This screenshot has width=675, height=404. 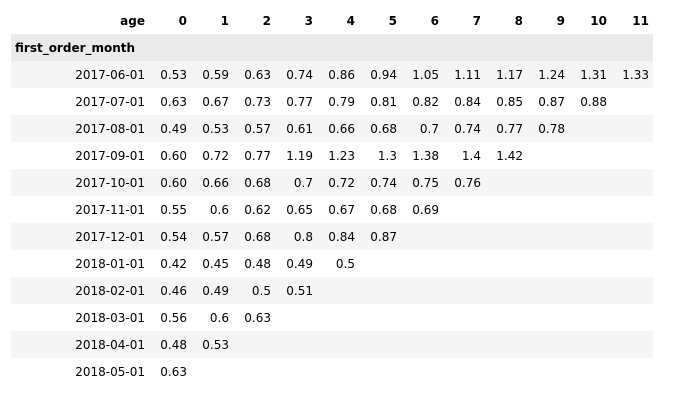 What do you see at coordinates (170, 236) in the screenshot?
I see `table-cell: 0.54` at bounding box center [170, 236].